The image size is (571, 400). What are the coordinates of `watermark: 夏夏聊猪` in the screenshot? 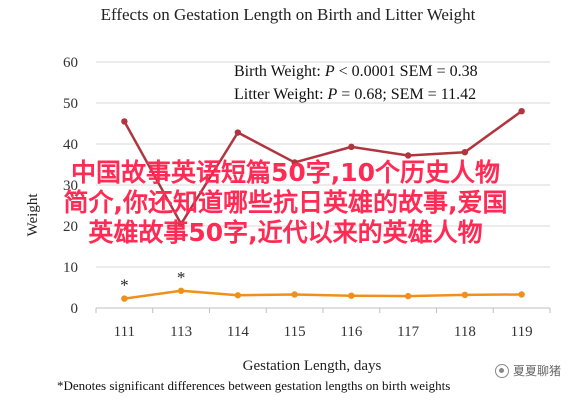 It's located at (527, 370).